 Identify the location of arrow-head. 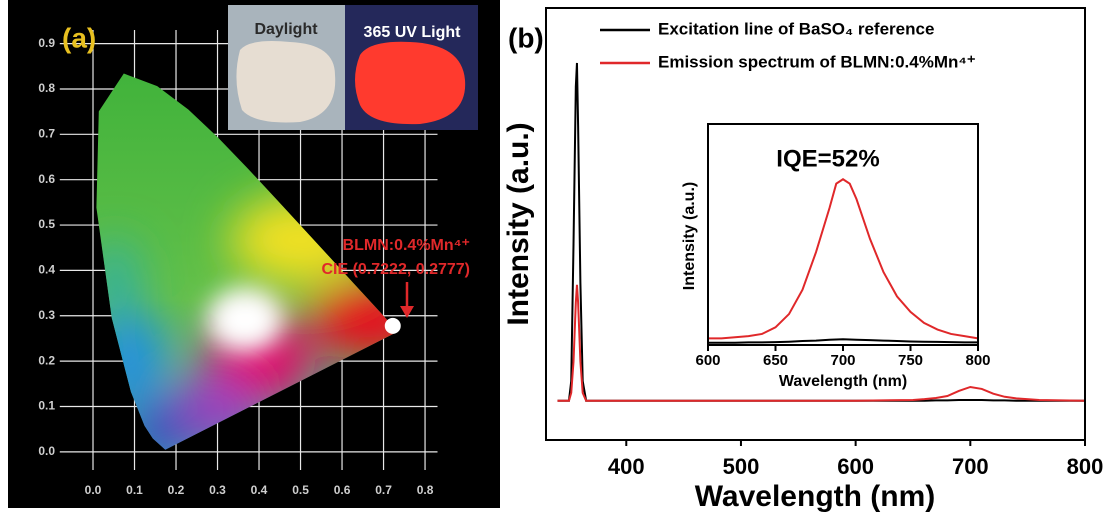
(407, 312).